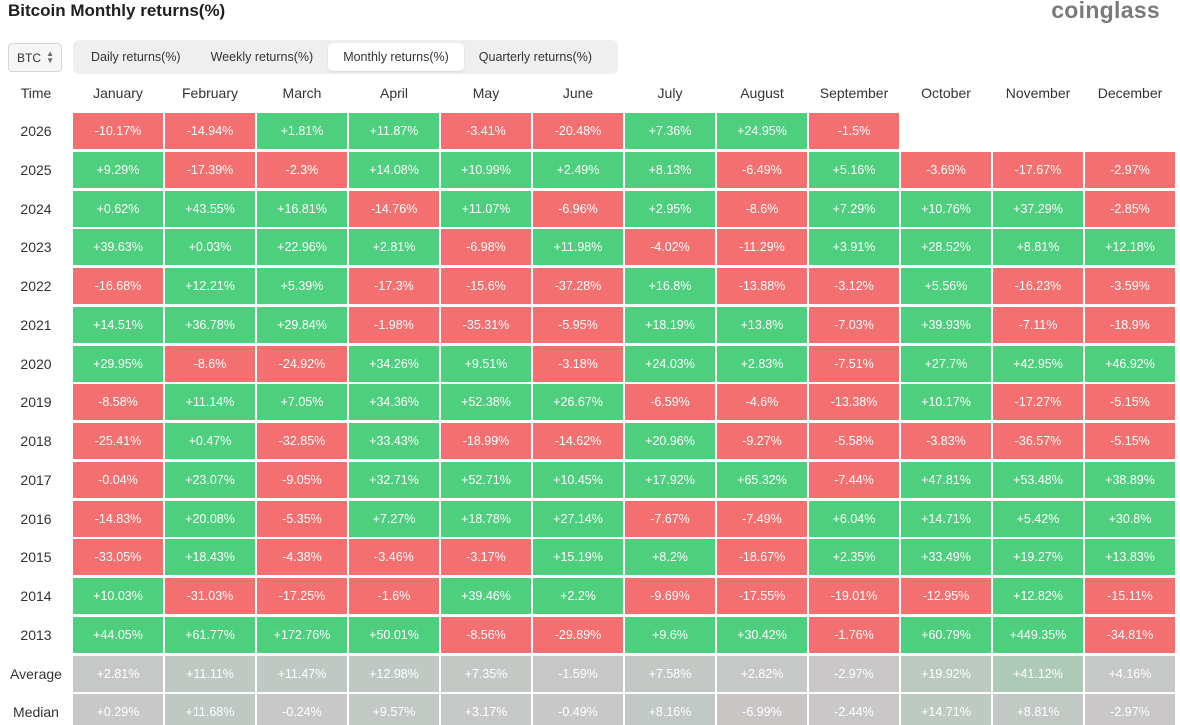 The image size is (1180, 725). What do you see at coordinates (1130, 208) in the screenshot?
I see `return-cell: -2.85%` at bounding box center [1130, 208].